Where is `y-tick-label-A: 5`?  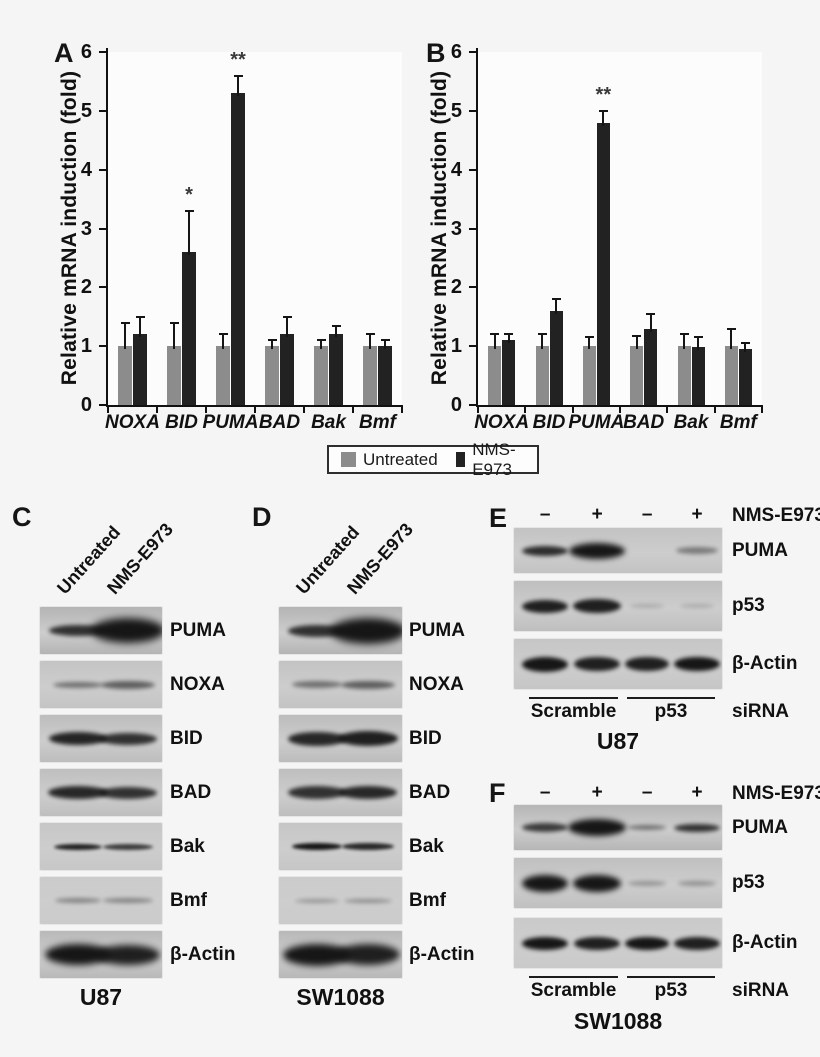
y-tick-label-A: 5 is located at coordinates (86, 110).